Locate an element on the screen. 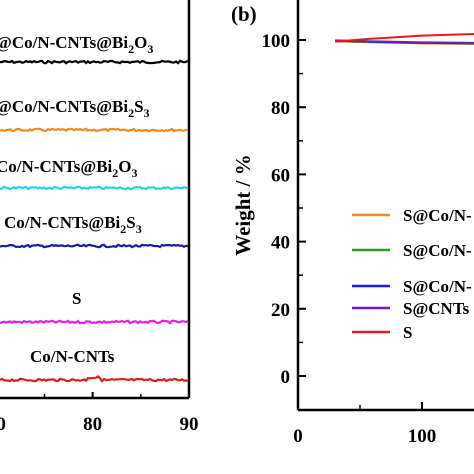  b-y-tick-label-1: 20 is located at coordinates (280, 310).